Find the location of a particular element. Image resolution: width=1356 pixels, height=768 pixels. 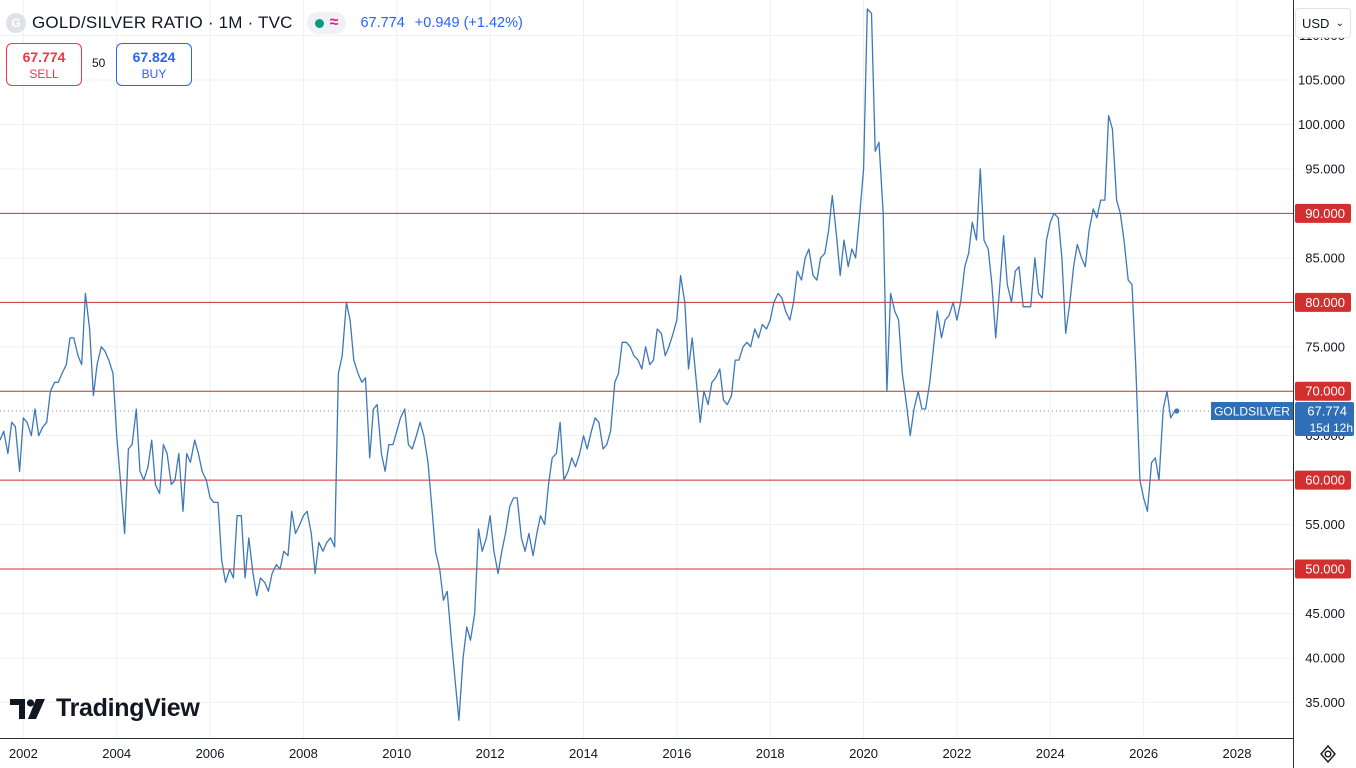

y-tick-label: 95.000 is located at coordinates (1325, 168).